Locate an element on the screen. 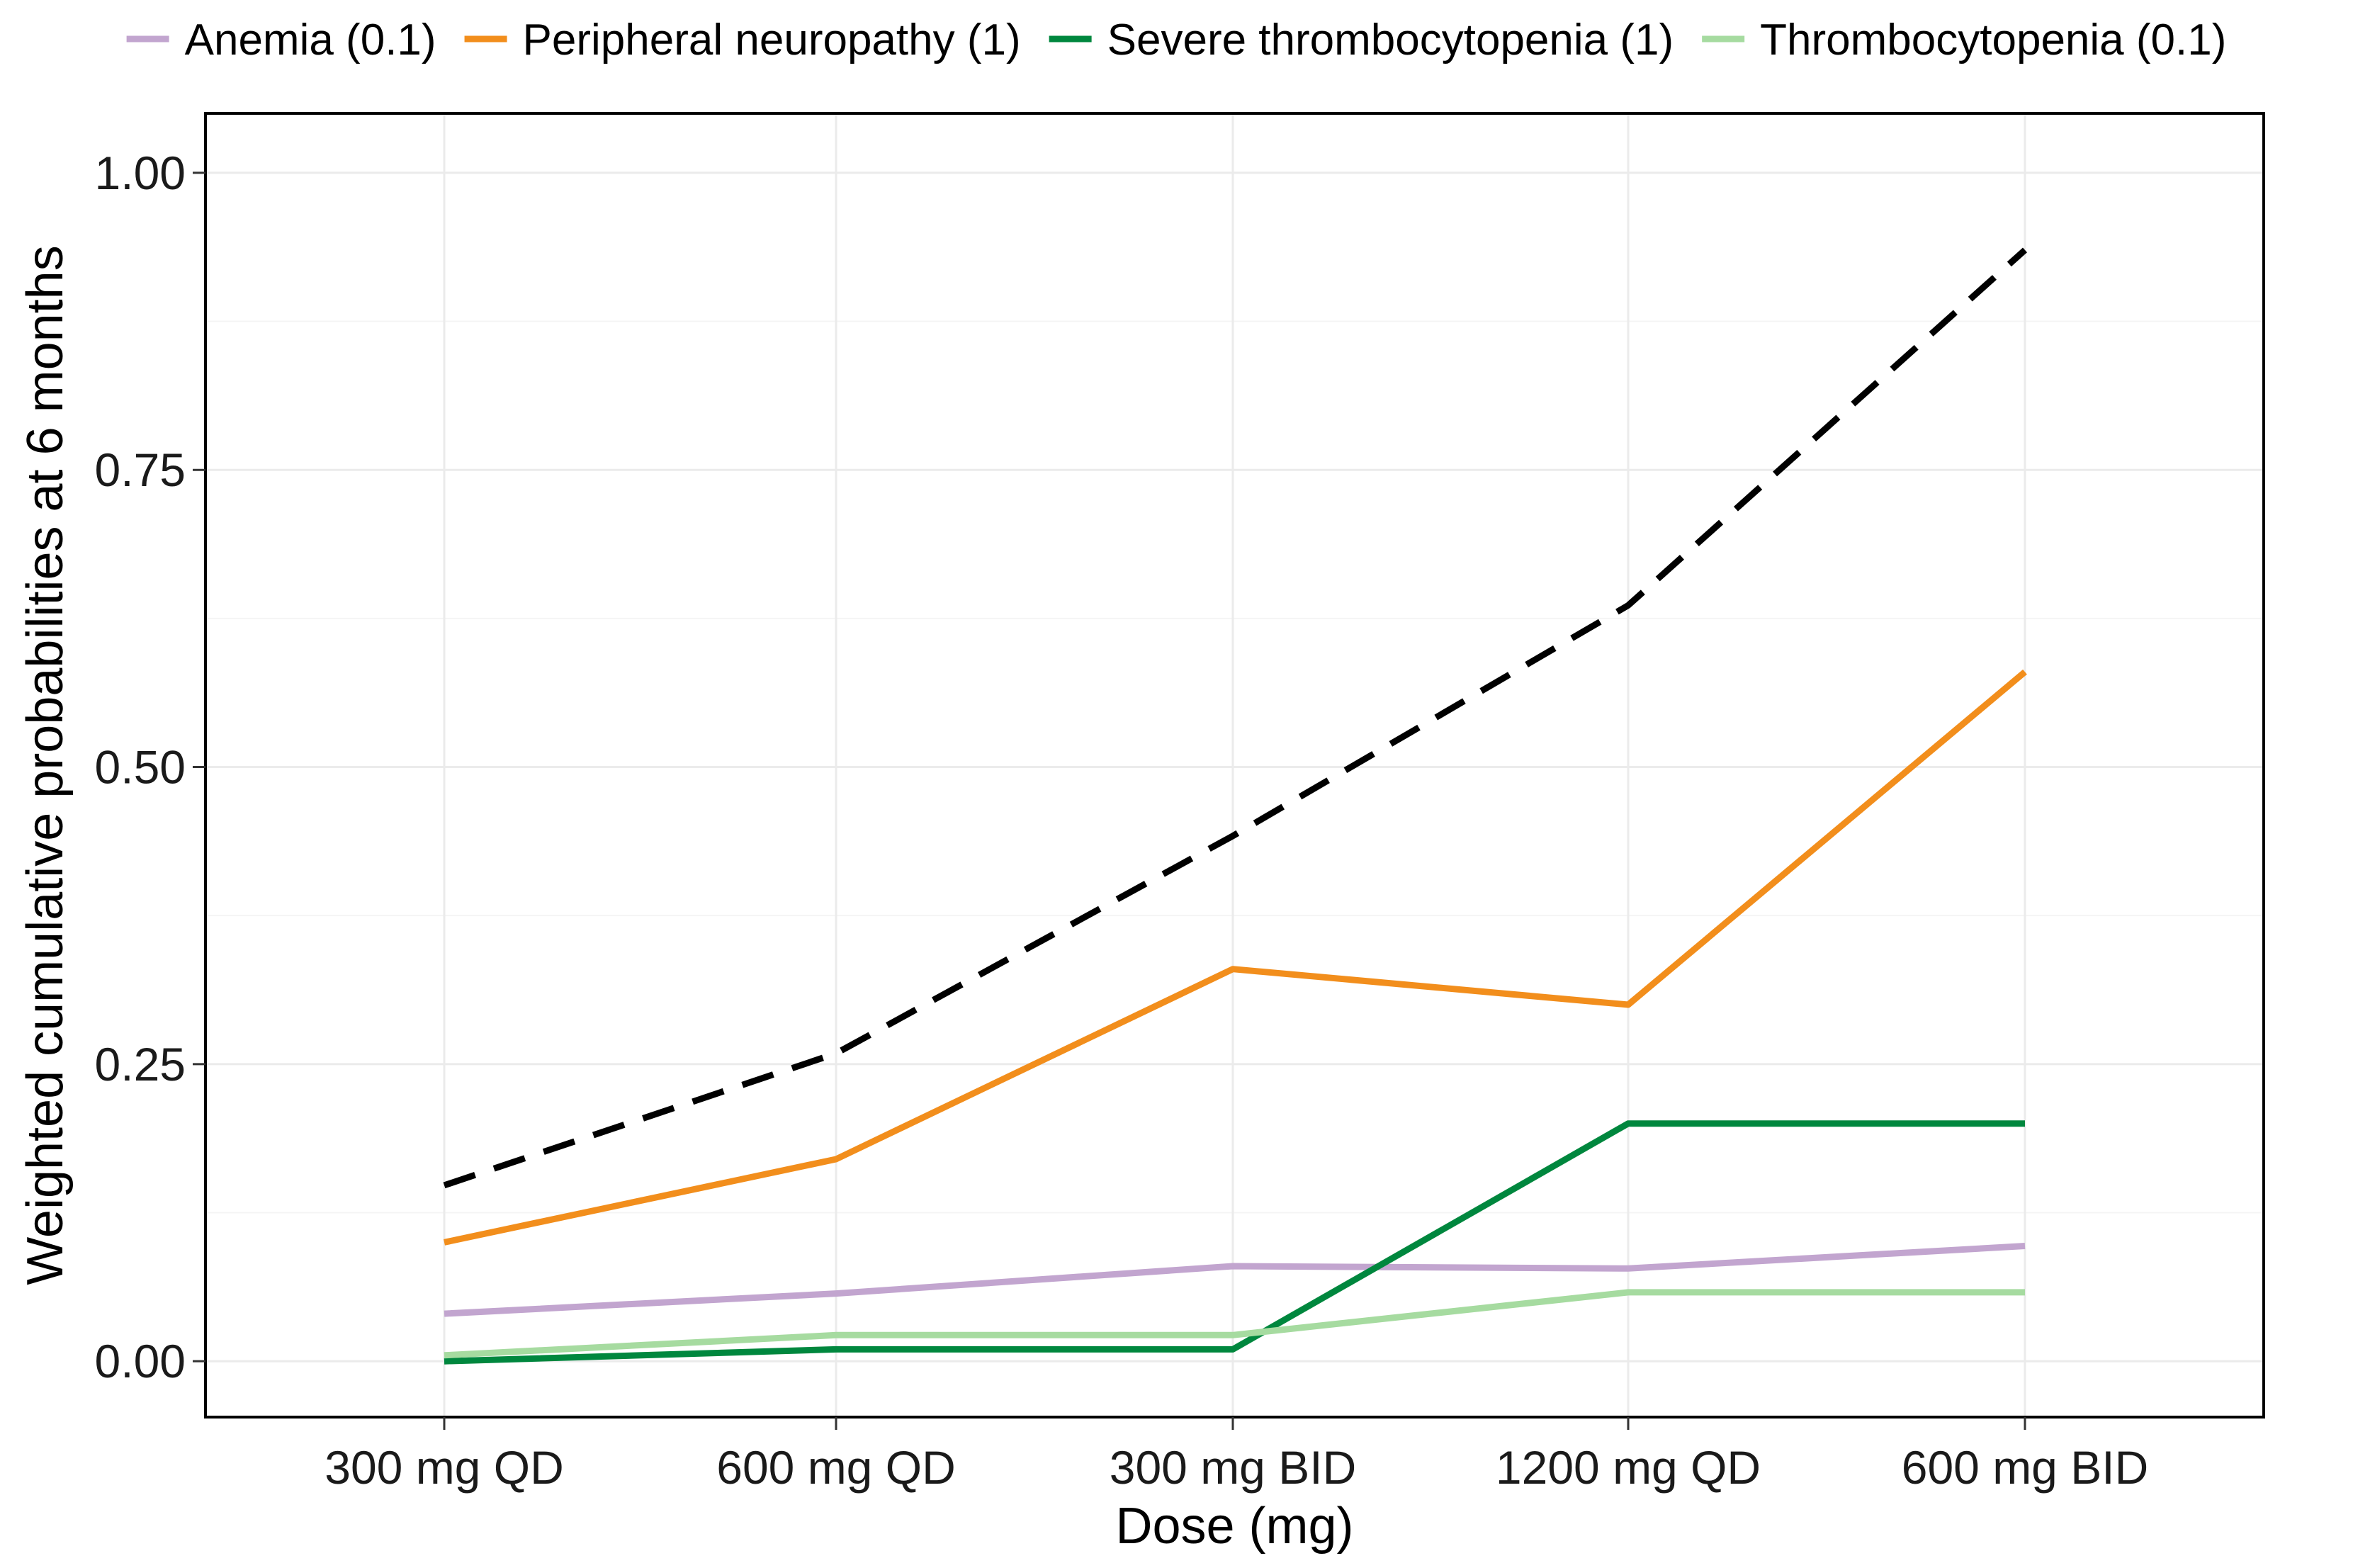 The width and height of the screenshot is (2353, 1568). x-axis-title: Dose (mg) is located at coordinates (1234, 1526).